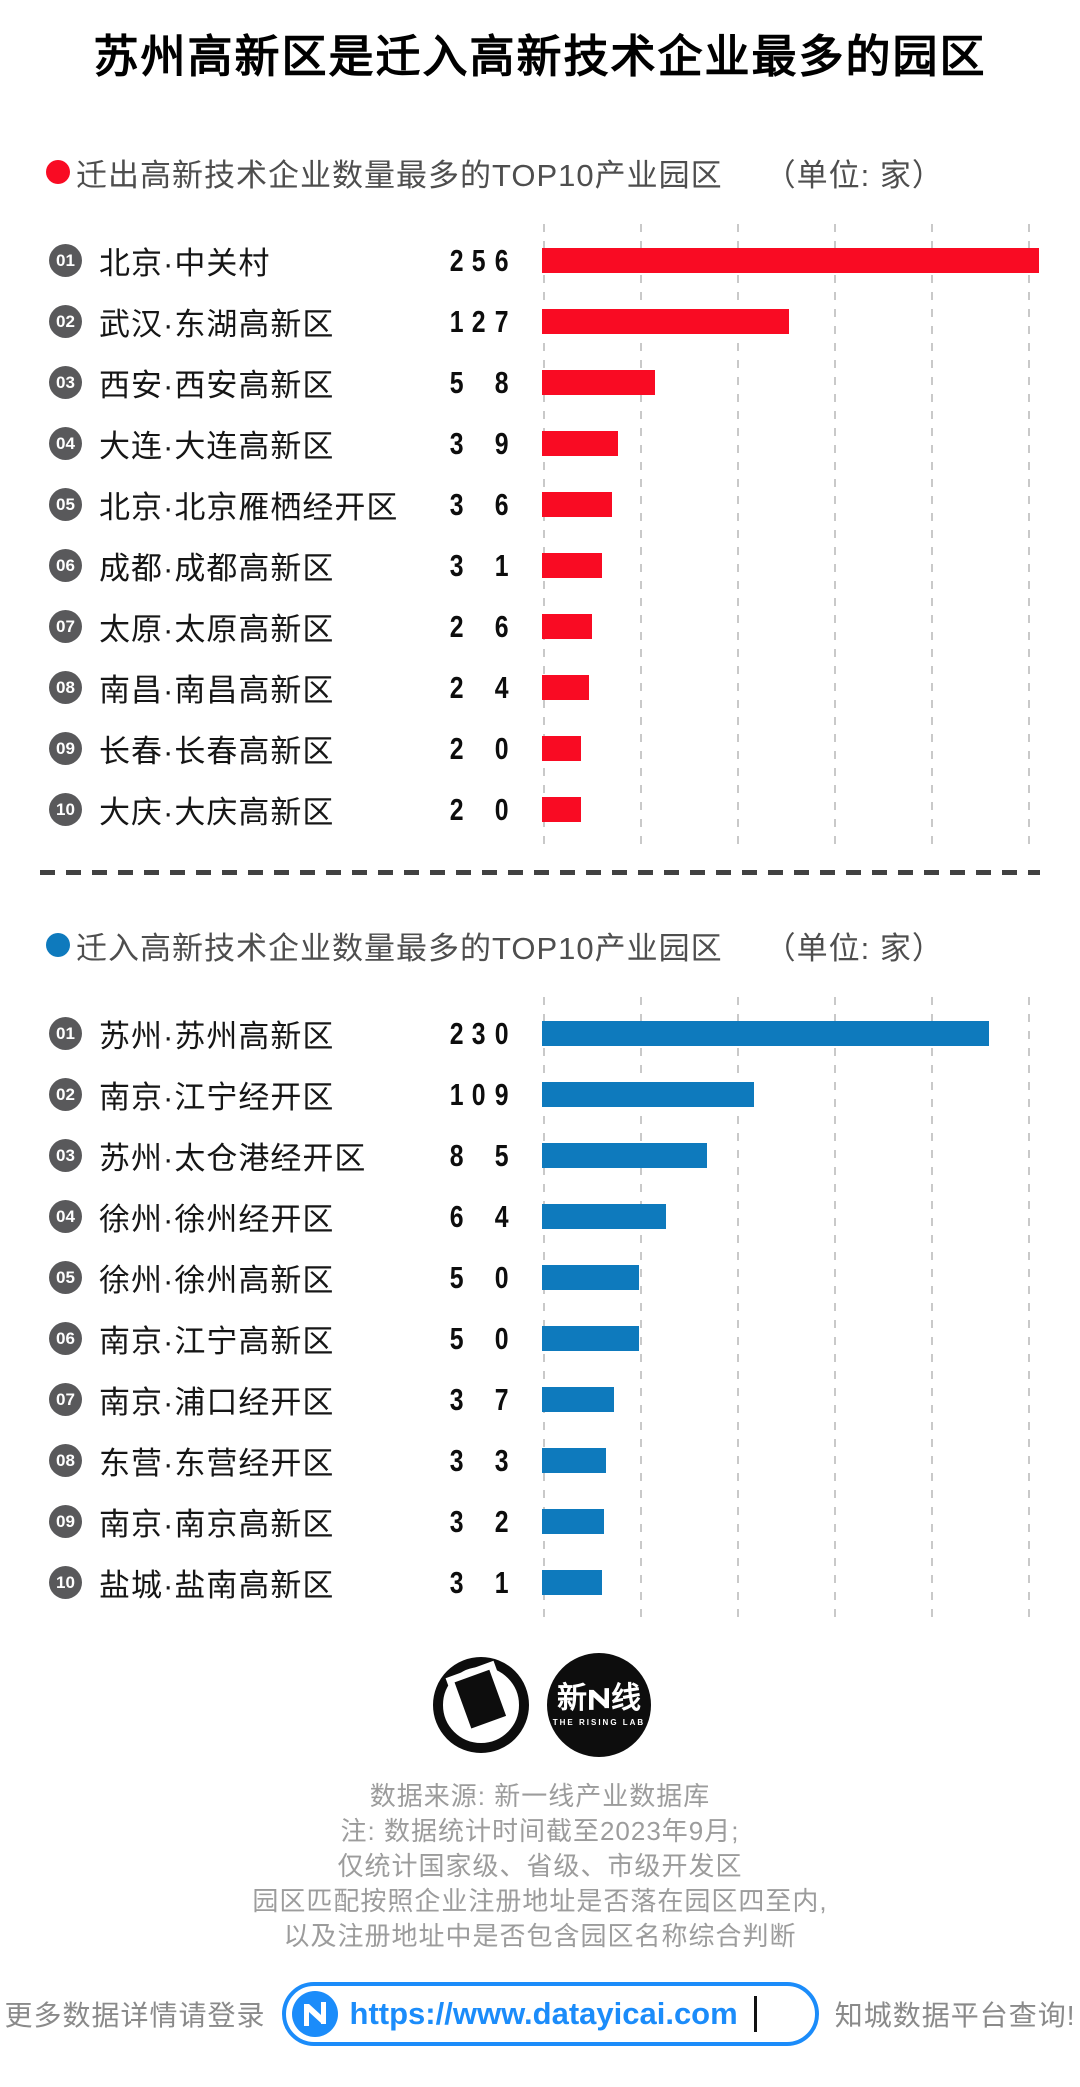 The height and width of the screenshot is (2087, 1080). What do you see at coordinates (540, 872) in the screenshot?
I see `dashed-separator` at bounding box center [540, 872].